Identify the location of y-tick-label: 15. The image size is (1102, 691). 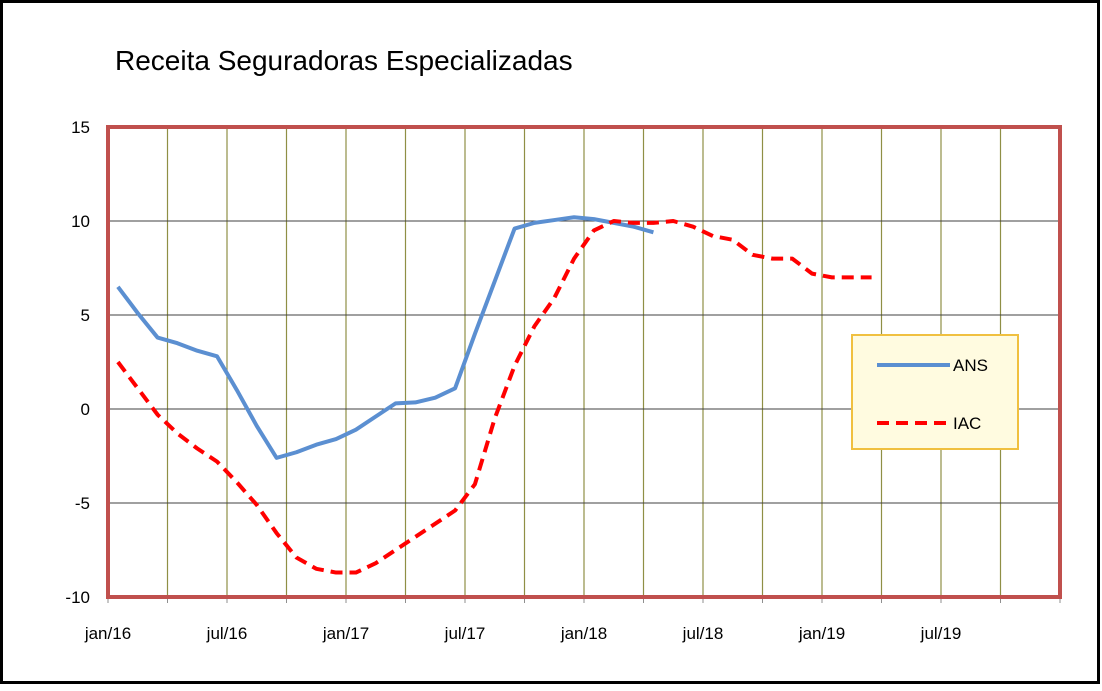
(80, 127).